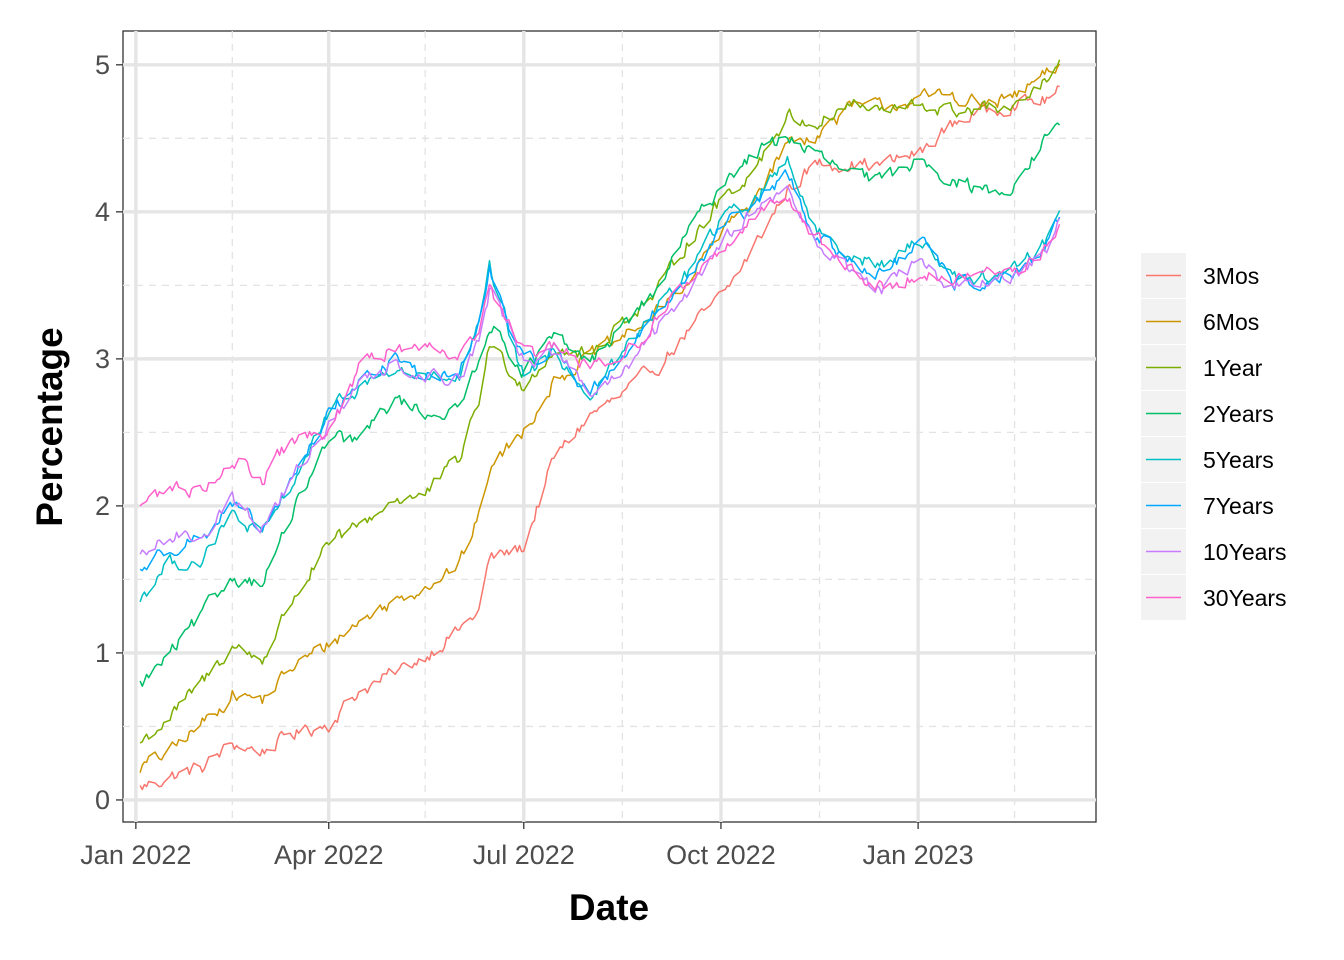 The height and width of the screenshot is (960, 1344). Describe the element at coordinates (721, 855) in the screenshot. I see `x-tick-label: Oct 2022` at that location.